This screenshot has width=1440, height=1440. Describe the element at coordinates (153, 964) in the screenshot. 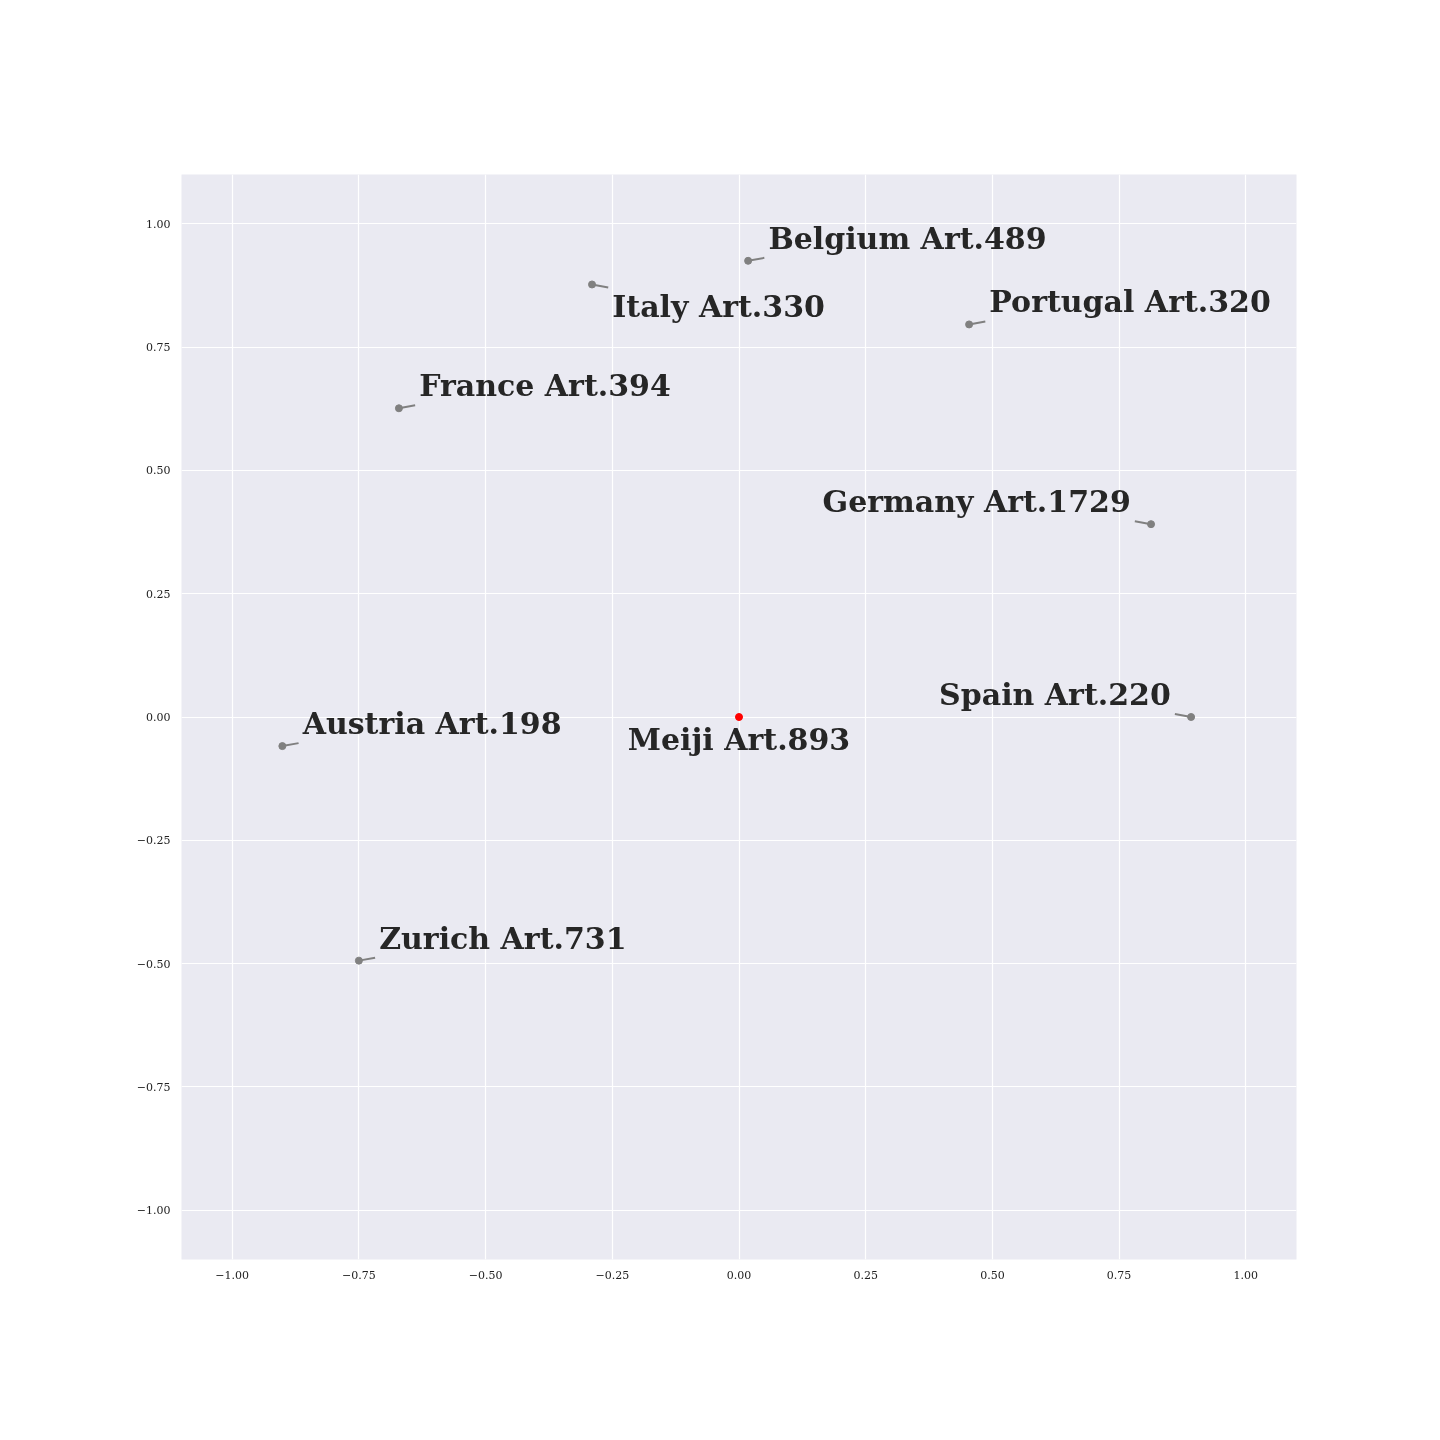

I see `y-tick-label: −0.50` at that location.